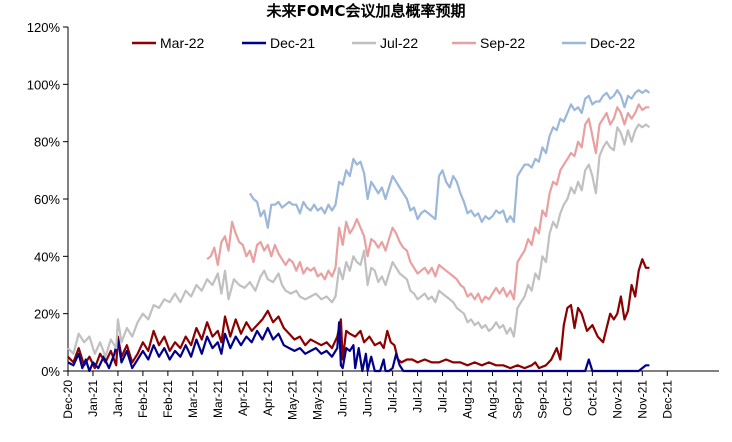  I want to click on legend-label: Mar-22, so click(182, 43).